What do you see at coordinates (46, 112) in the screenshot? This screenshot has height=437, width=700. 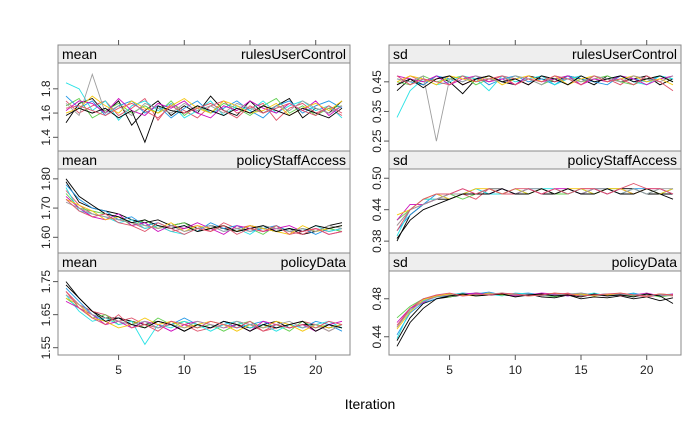 I see `y-tick-label: 1.6` at bounding box center [46, 112].